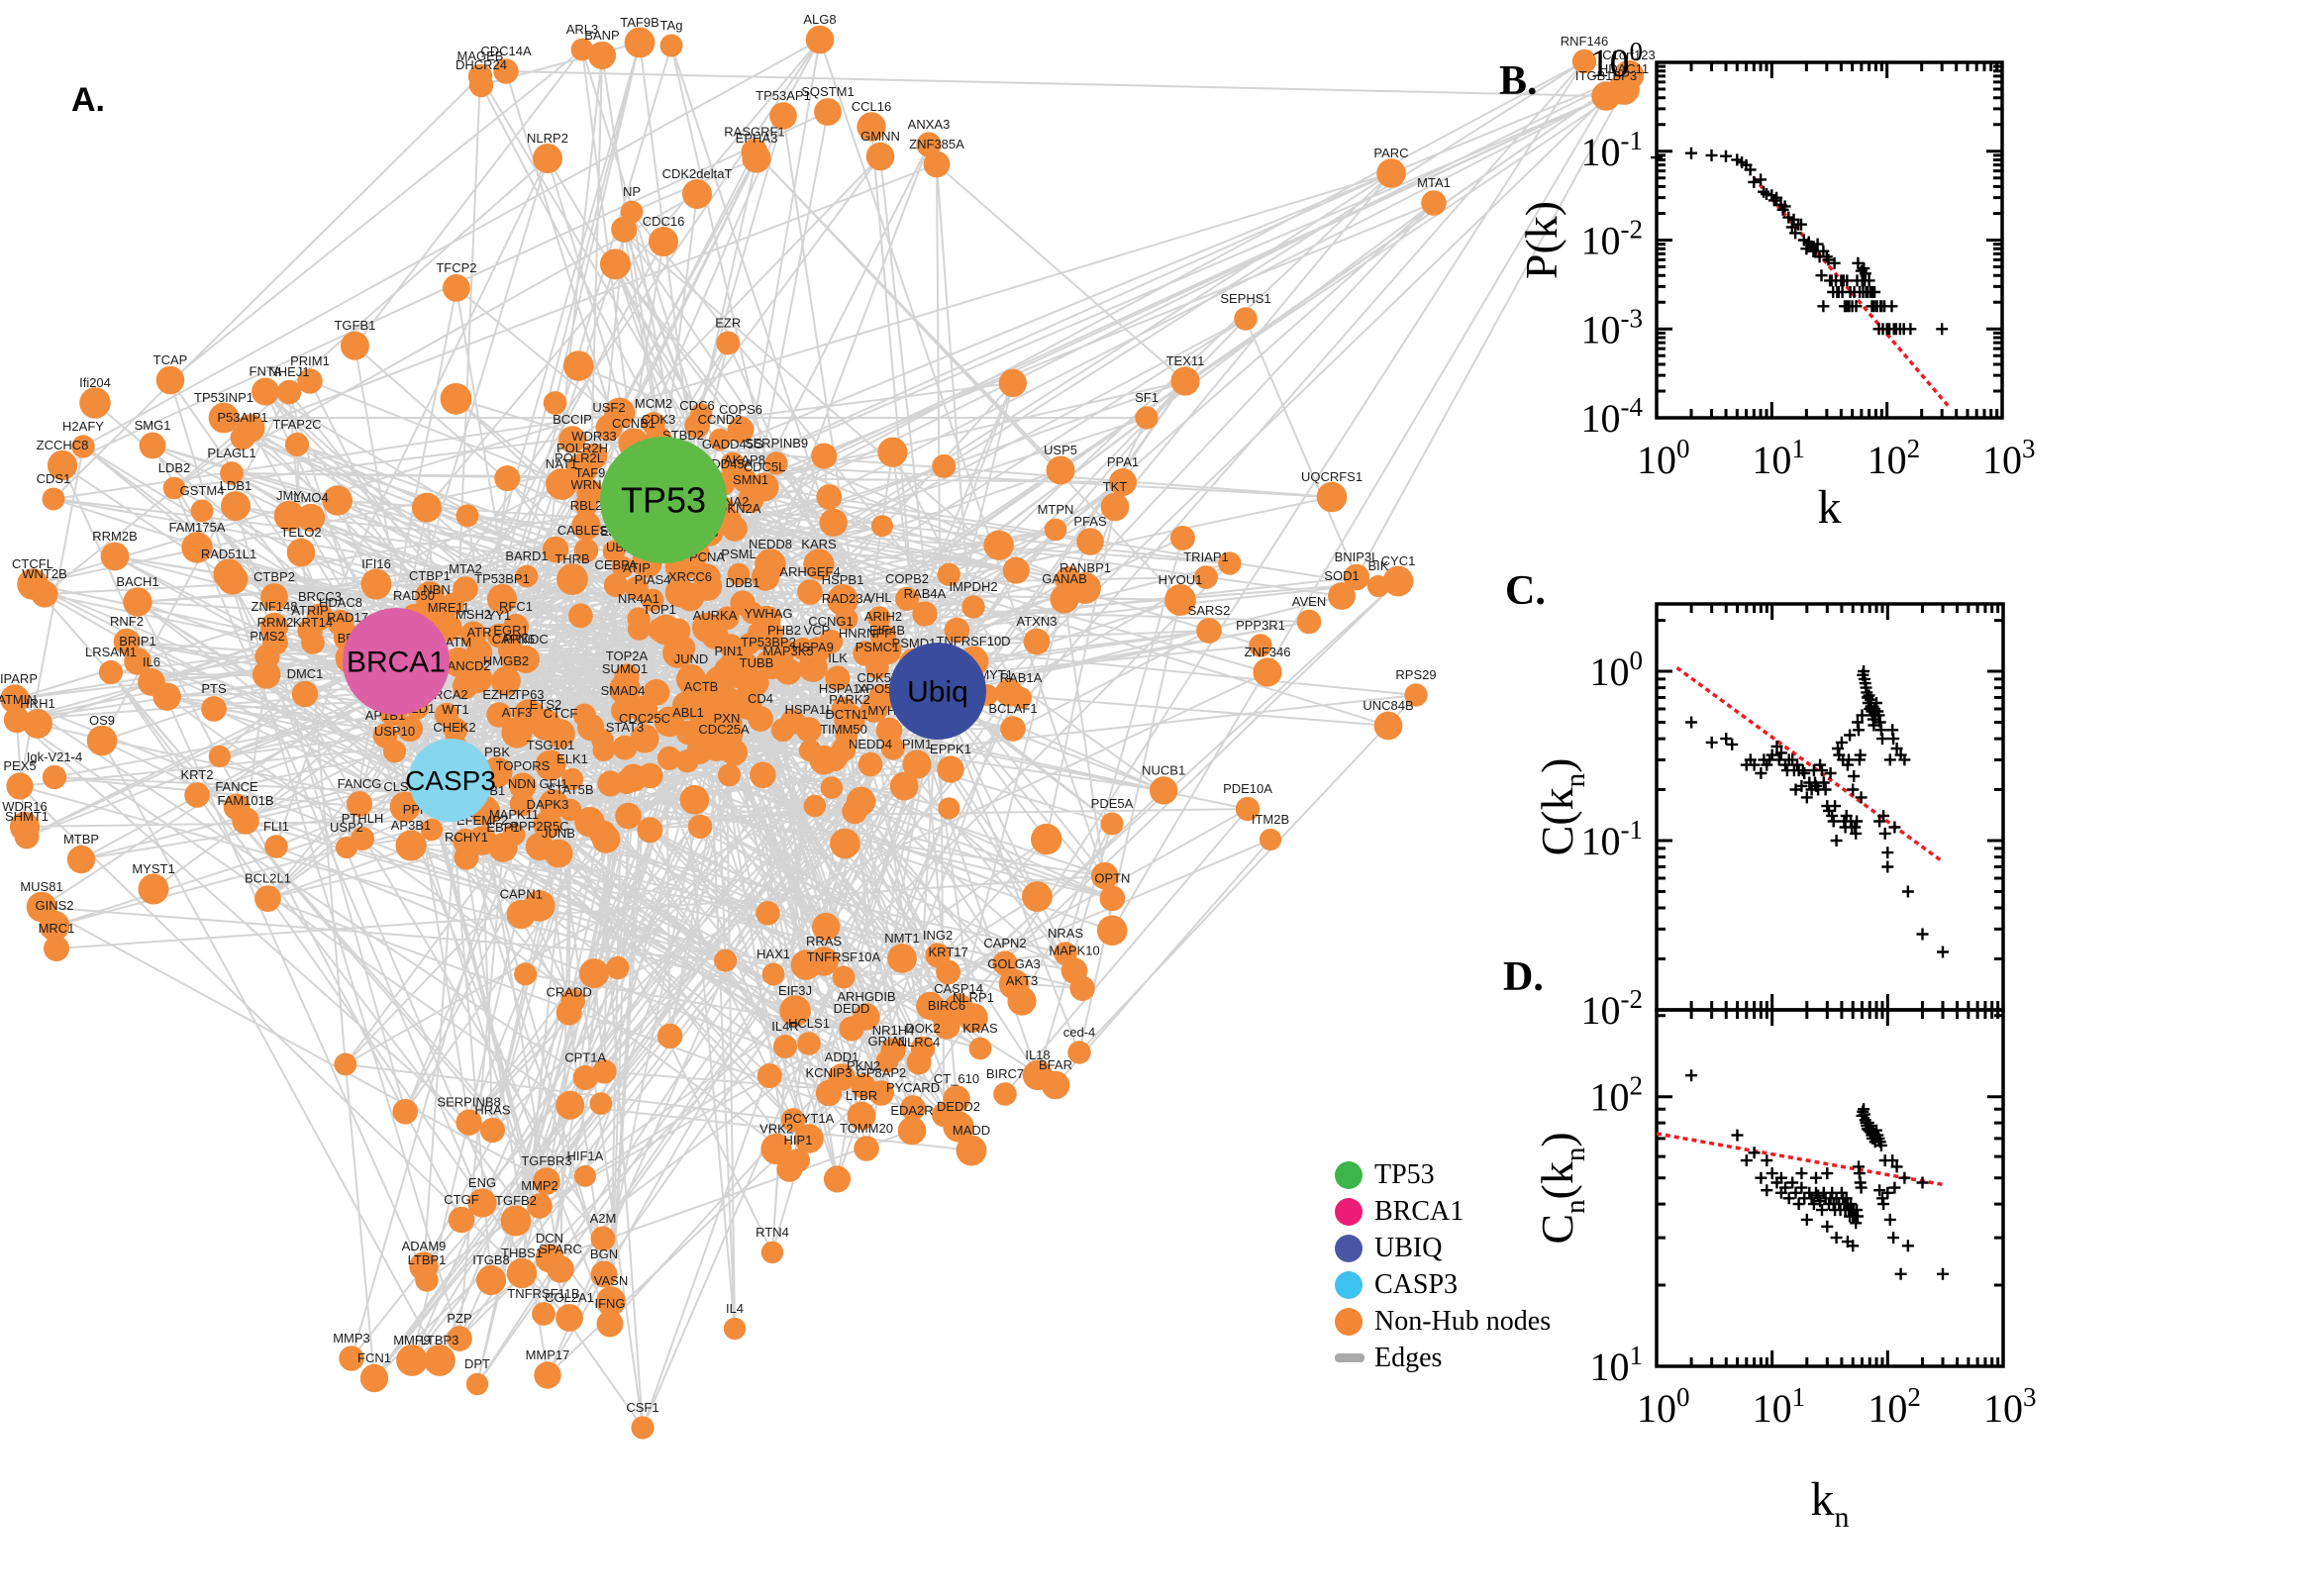  I want to click on network-node-label: COL2A1, so click(569, 1297).